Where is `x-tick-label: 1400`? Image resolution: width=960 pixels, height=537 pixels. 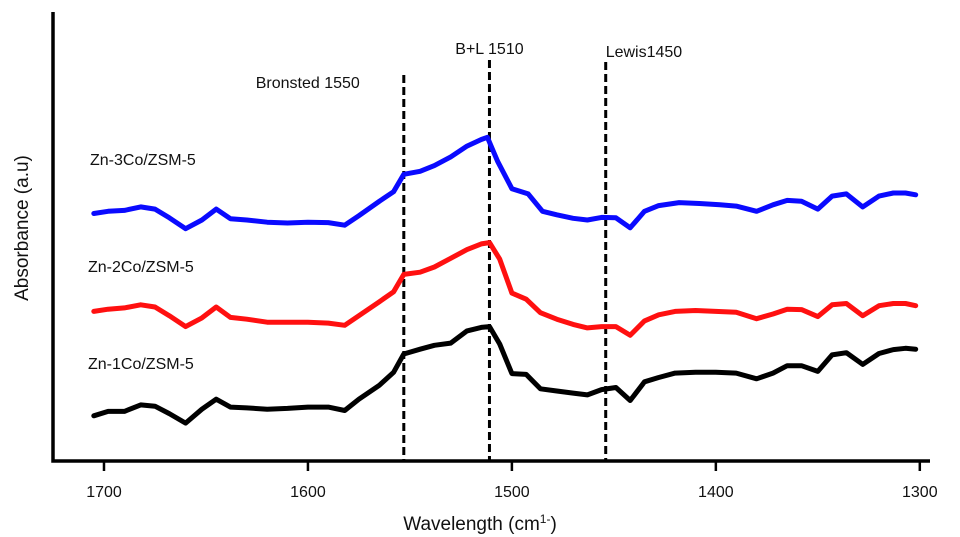 x-tick-label: 1400 is located at coordinates (716, 492).